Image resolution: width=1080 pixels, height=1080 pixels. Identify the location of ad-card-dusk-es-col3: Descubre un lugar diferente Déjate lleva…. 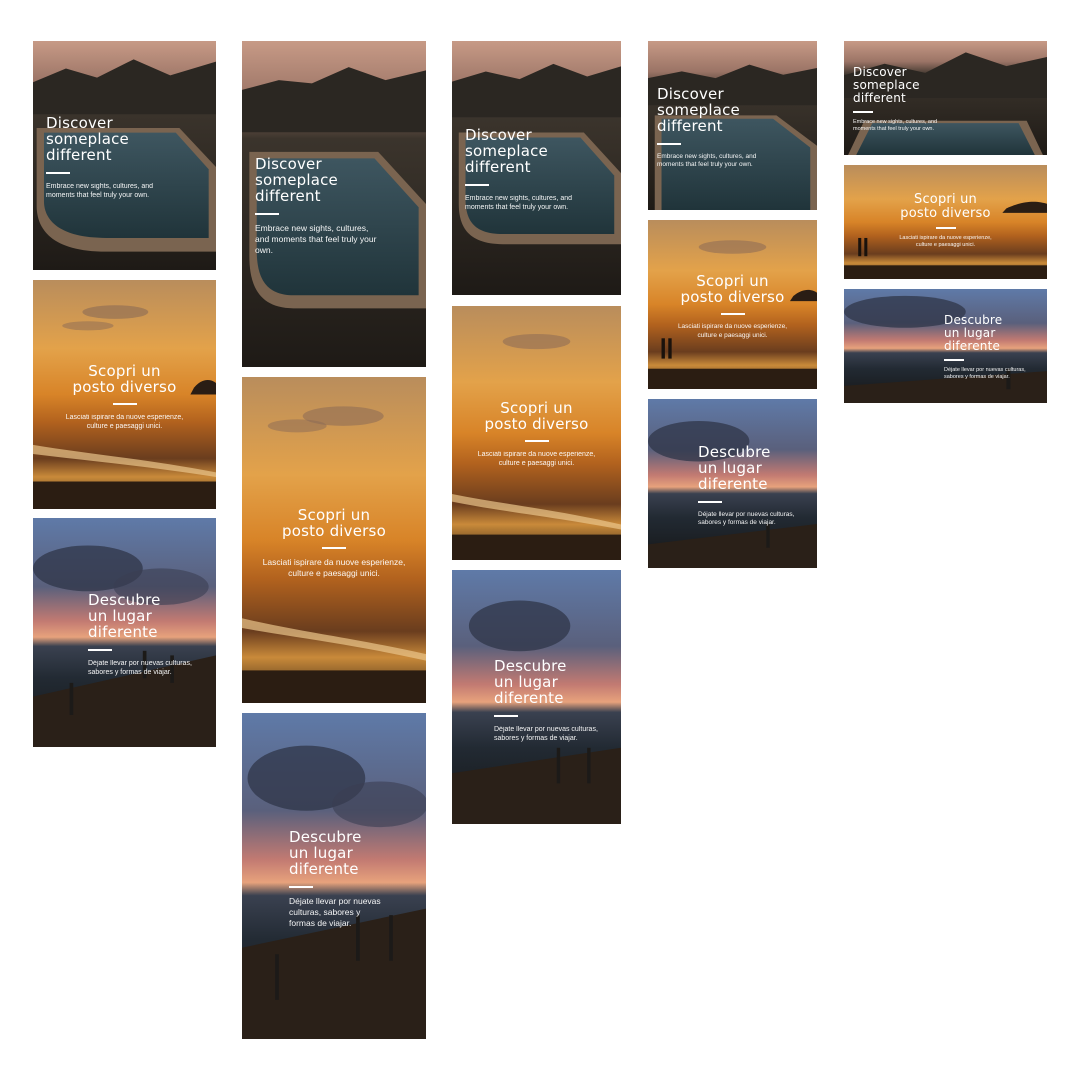
(536, 697).